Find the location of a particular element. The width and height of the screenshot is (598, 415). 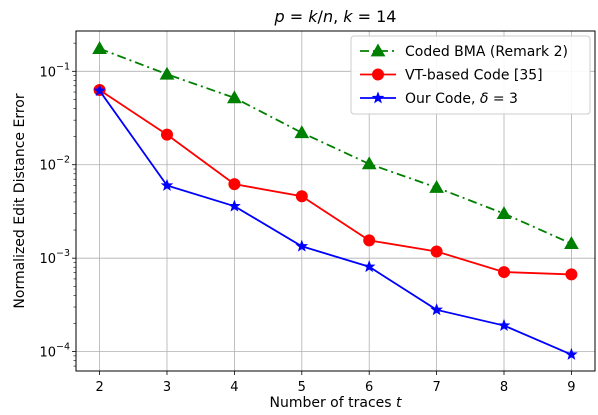

x-tick-label: 8 is located at coordinates (504, 387).